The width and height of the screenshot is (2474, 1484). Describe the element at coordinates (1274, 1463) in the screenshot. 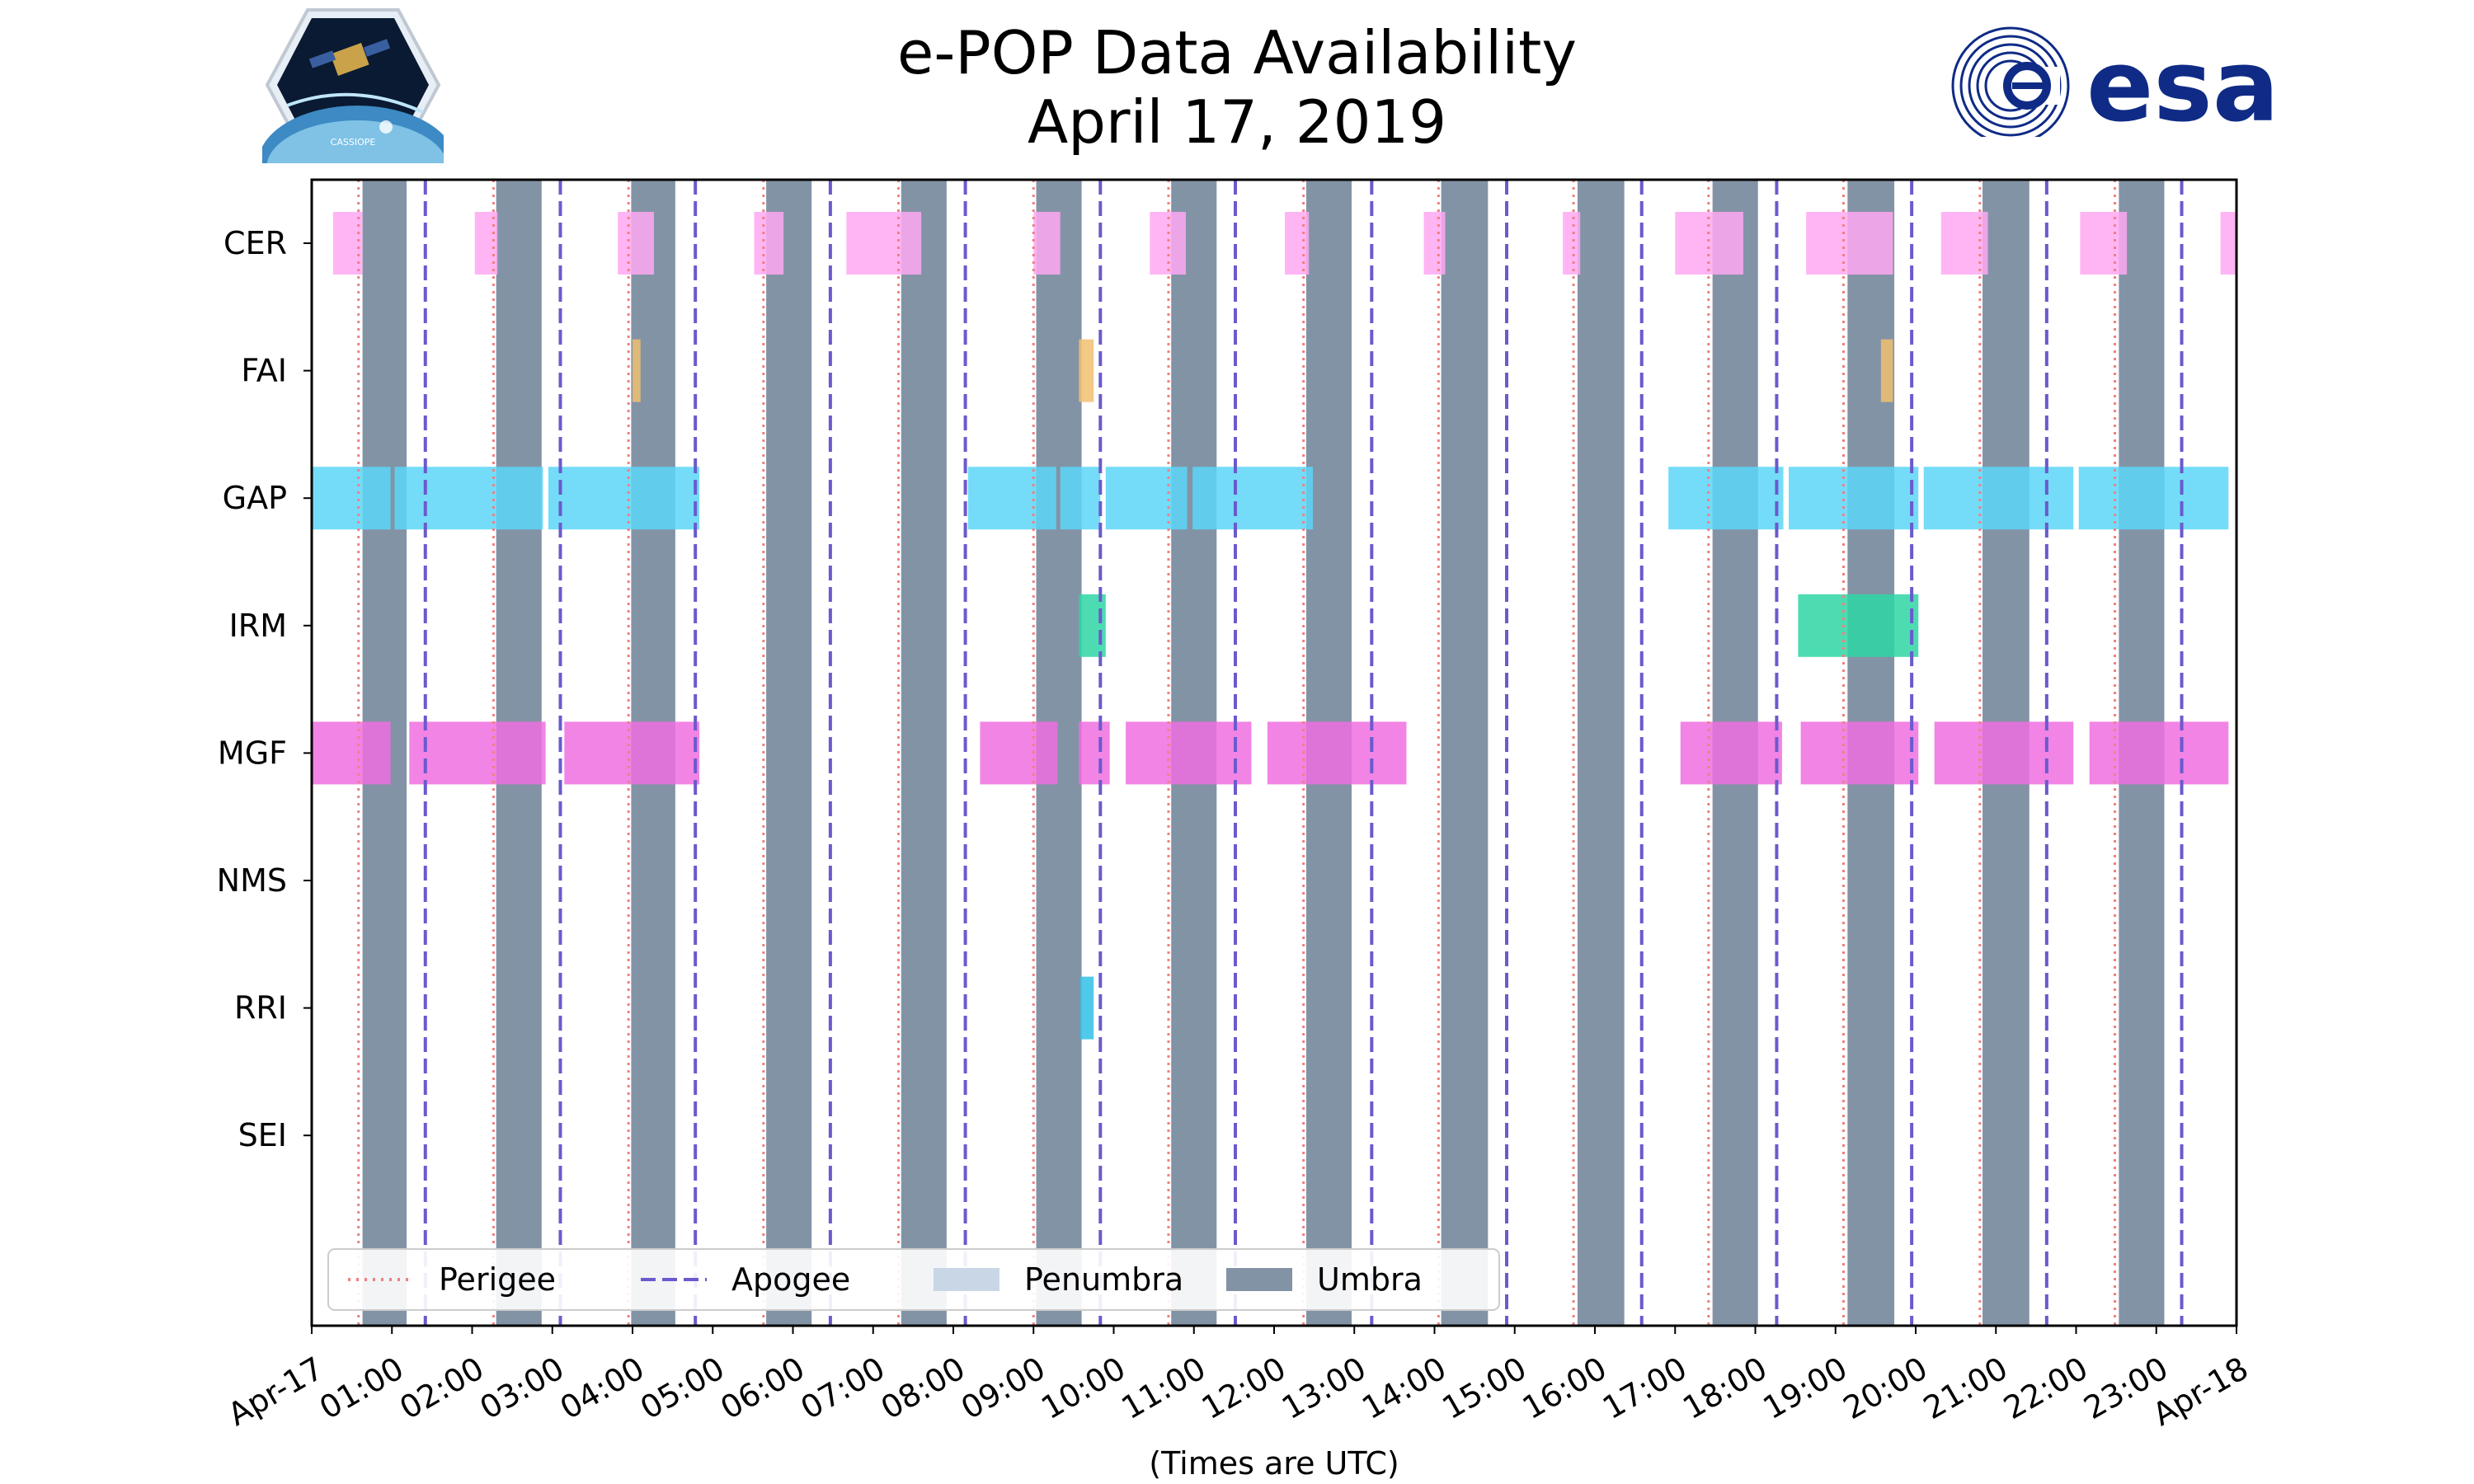

I see `x-axis-label: (Times are UTC)` at that location.